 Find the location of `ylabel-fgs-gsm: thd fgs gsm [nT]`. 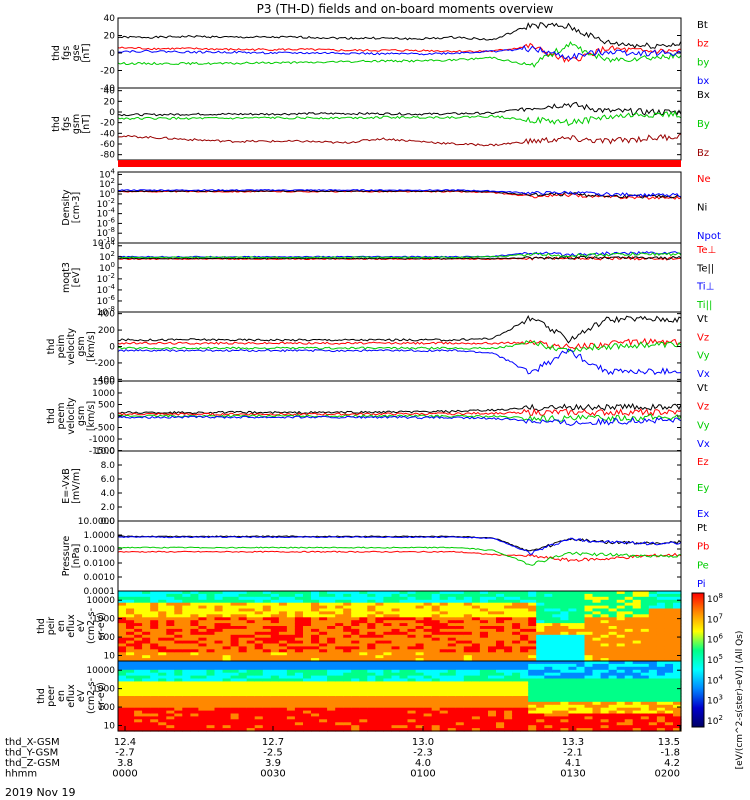

ylabel-fgs-gsm: thd fgs gsm [nT] is located at coordinates (71, 124).